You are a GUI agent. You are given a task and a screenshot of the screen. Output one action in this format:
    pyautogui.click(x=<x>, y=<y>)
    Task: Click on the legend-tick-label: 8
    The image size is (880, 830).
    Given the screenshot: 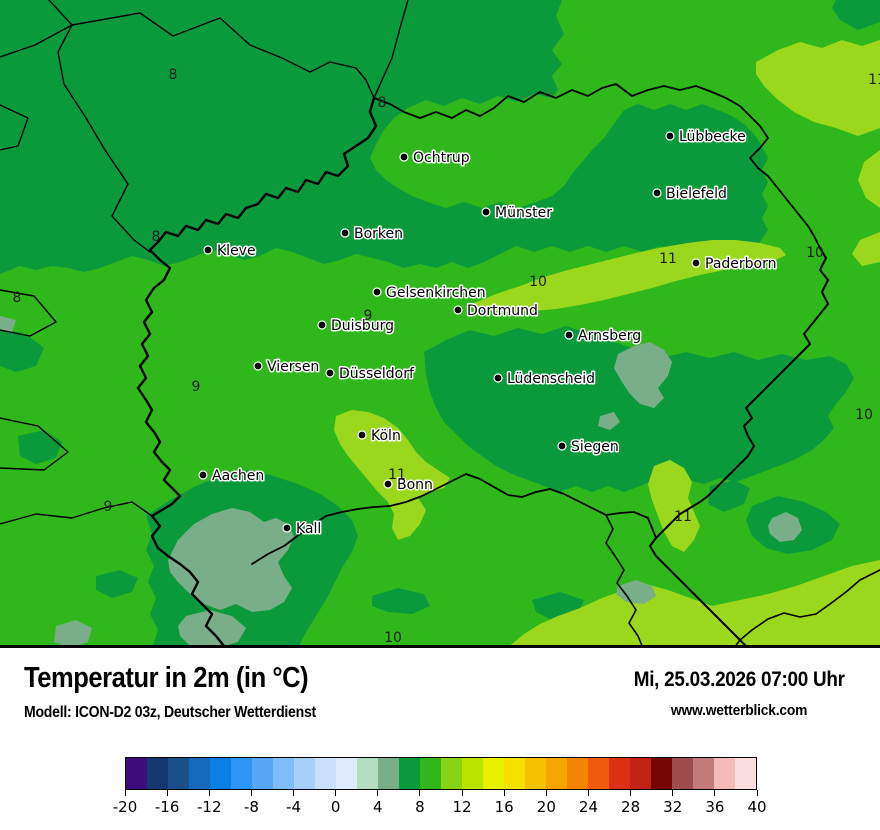 What is the action you would take?
    pyautogui.click(x=420, y=807)
    